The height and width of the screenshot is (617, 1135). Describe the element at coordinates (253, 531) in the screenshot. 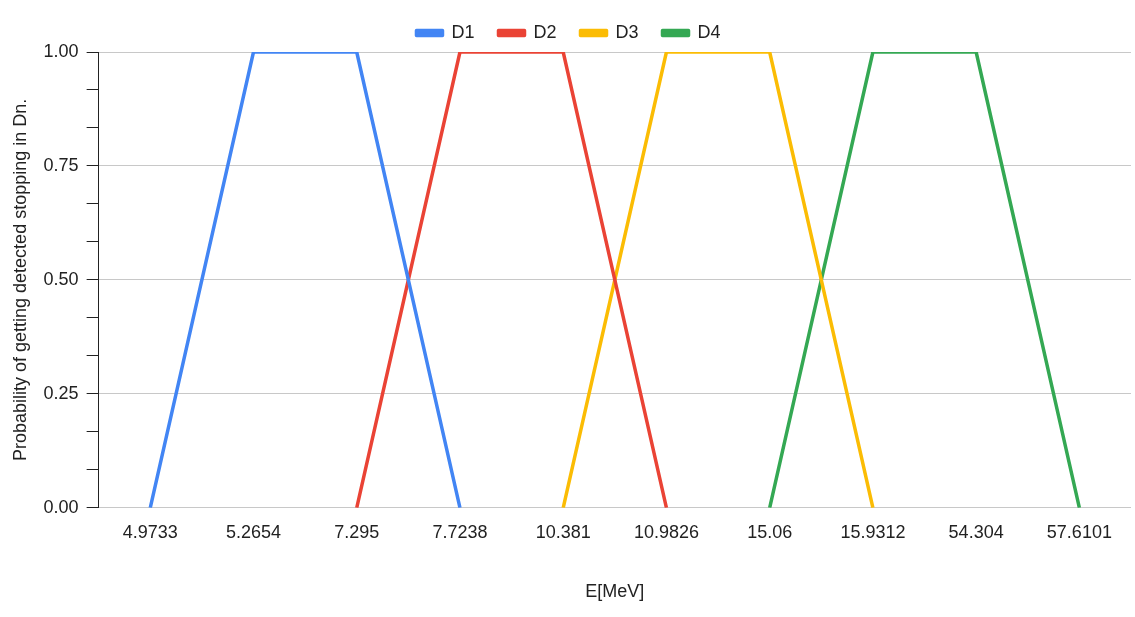

I see `x-tick-label: 5.2654` at that location.